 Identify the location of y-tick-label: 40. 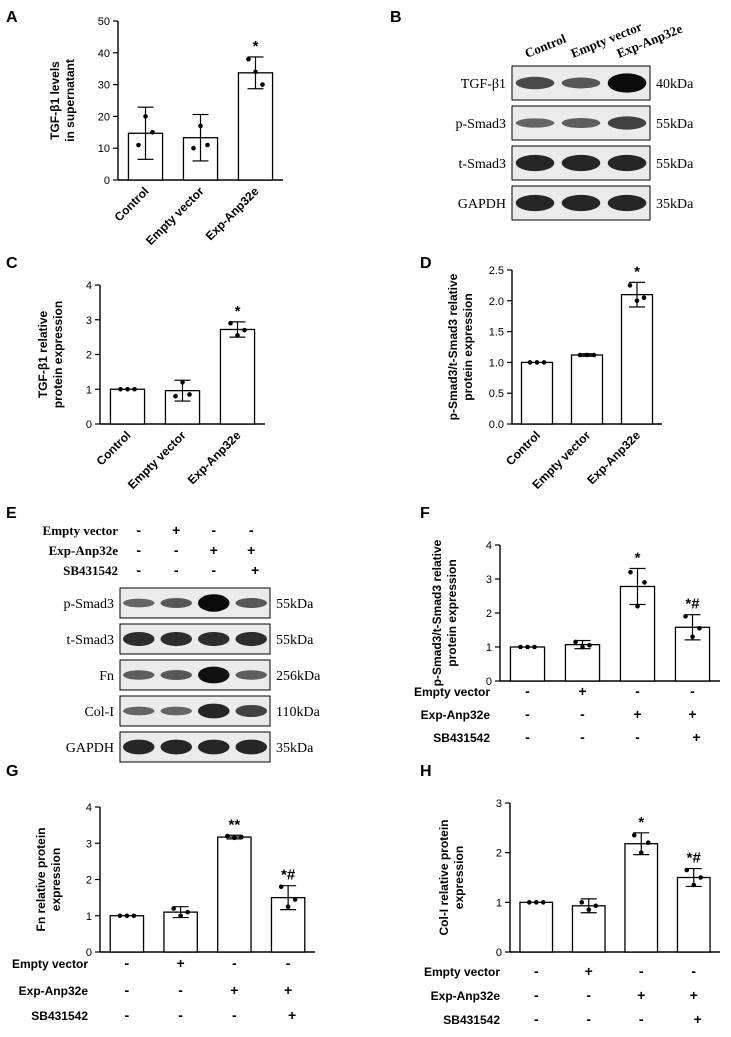
(104, 54).